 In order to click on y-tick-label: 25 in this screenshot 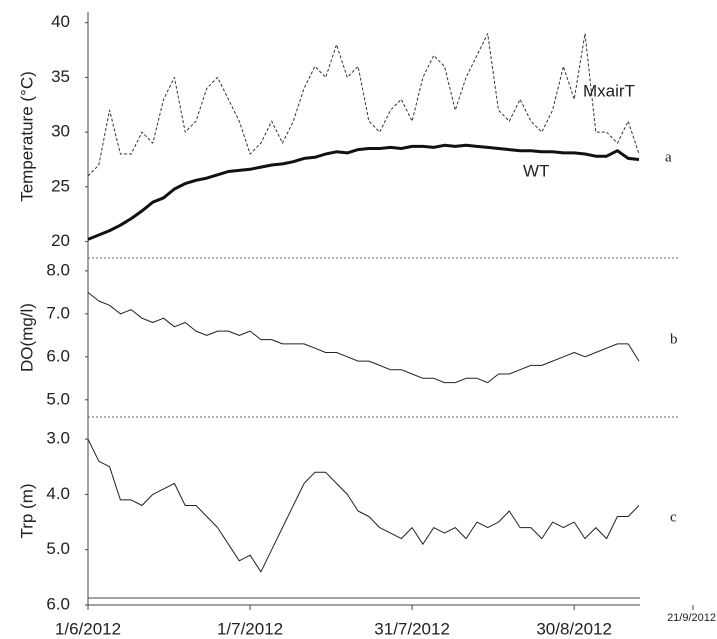, I will do `click(60, 185)`.